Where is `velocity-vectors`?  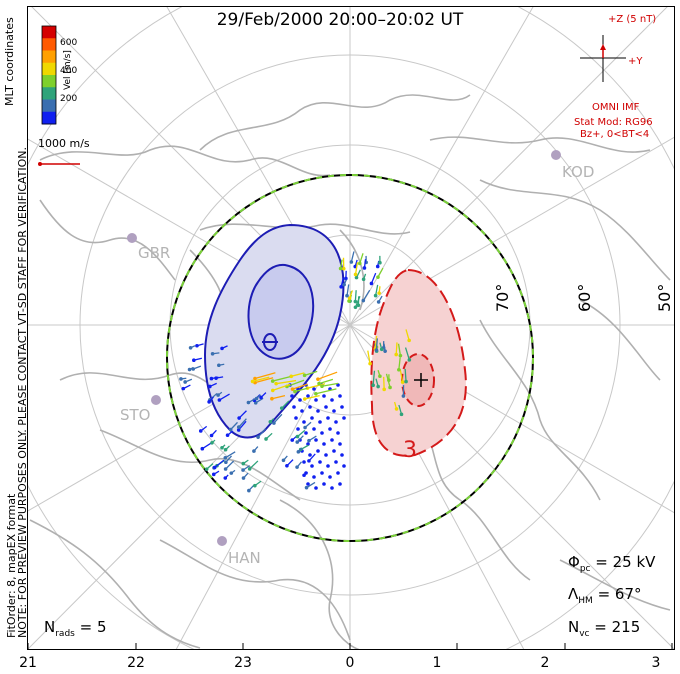
velocity-vectors is located at coordinates (295, 372).